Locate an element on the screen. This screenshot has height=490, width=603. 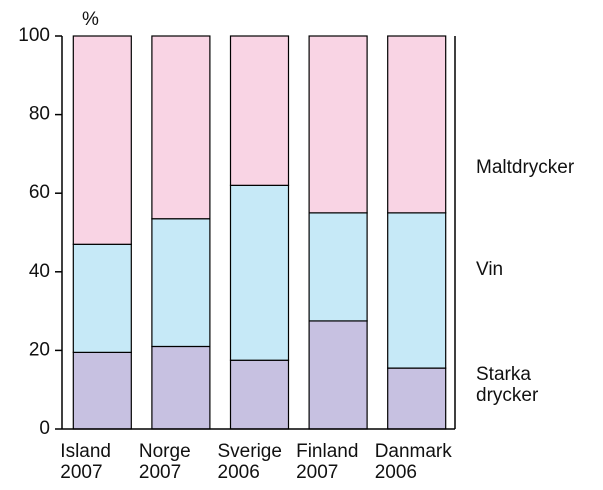
y-tick-label: 20 is located at coordinates (39, 349).